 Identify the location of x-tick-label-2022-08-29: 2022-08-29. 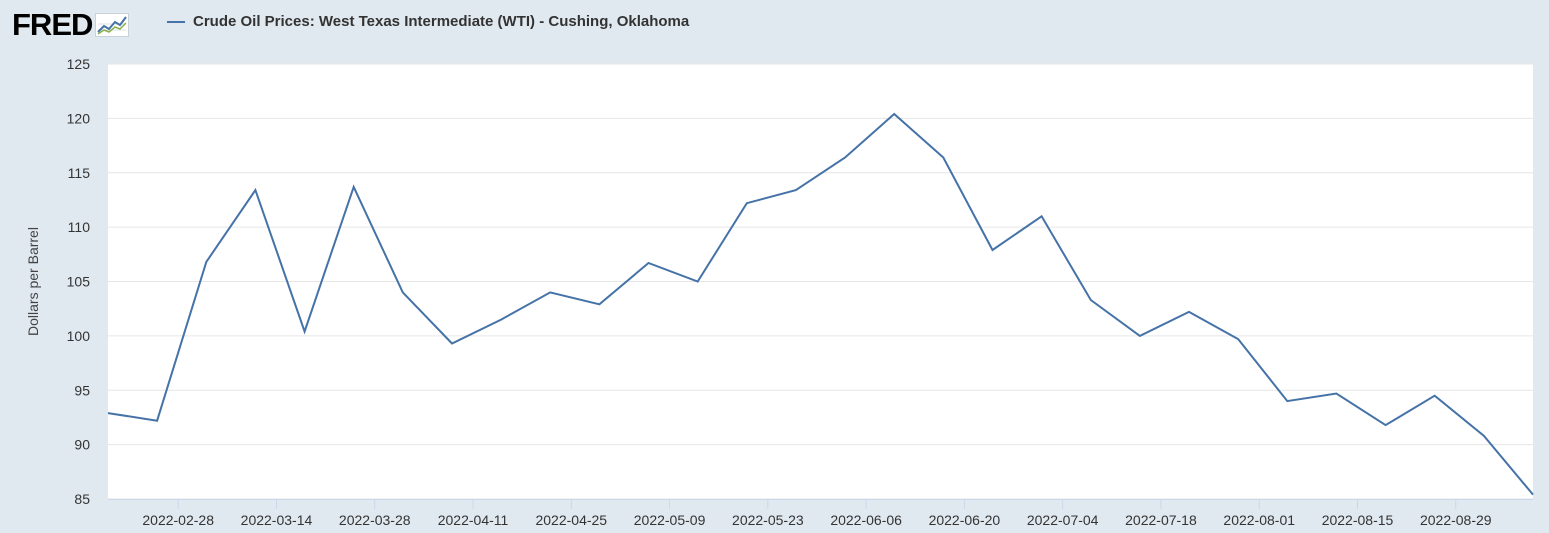
(1456, 520).